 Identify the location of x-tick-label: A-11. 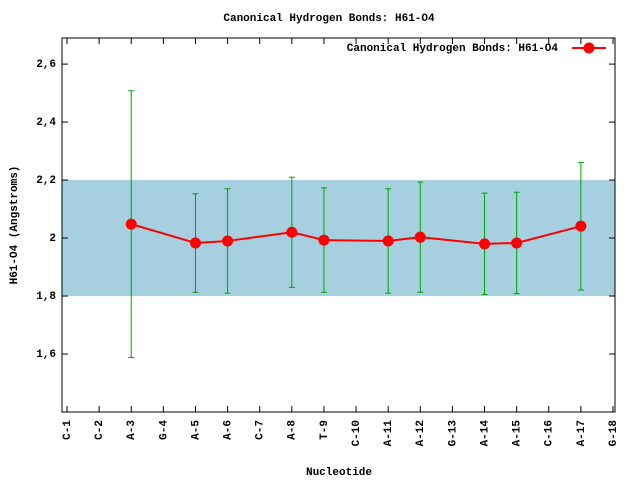
(389, 433).